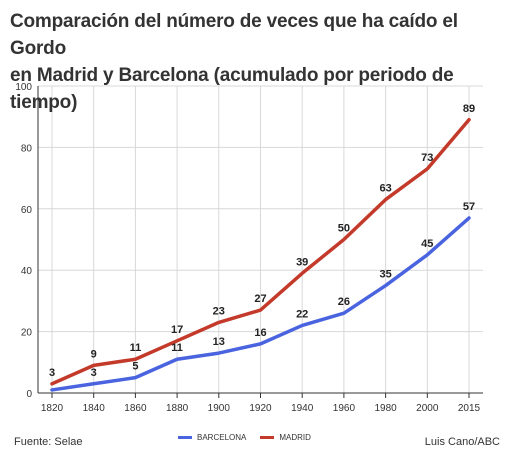 The width and height of the screenshot is (510, 459). I want to click on y-tick-label: 80, so click(27, 148).